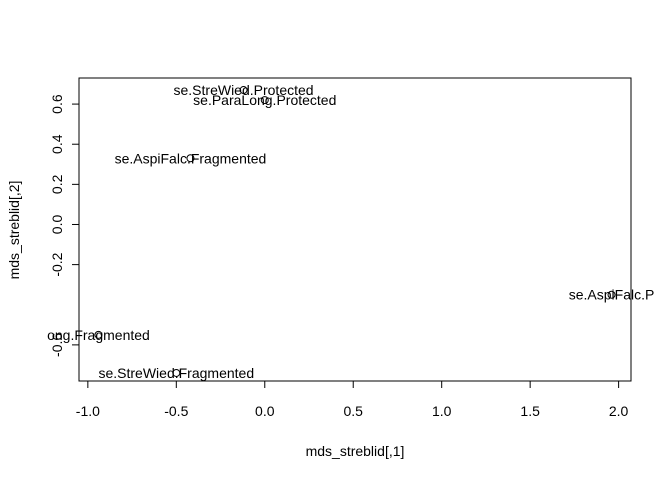  I want to click on x-tick-label: 1.0, so click(442, 411).